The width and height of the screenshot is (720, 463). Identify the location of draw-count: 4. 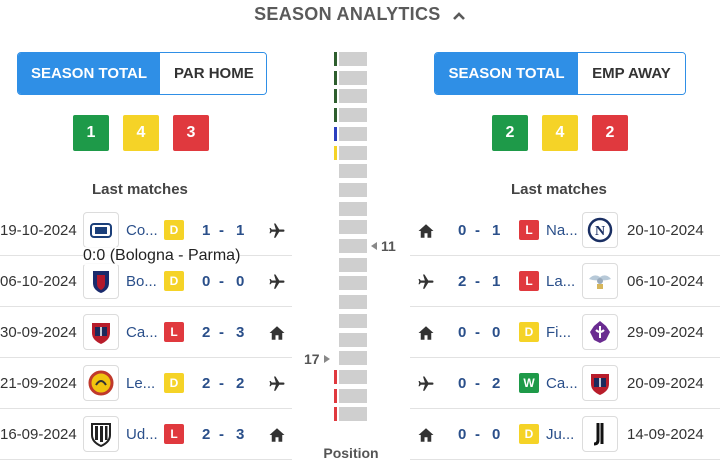
(141, 133).